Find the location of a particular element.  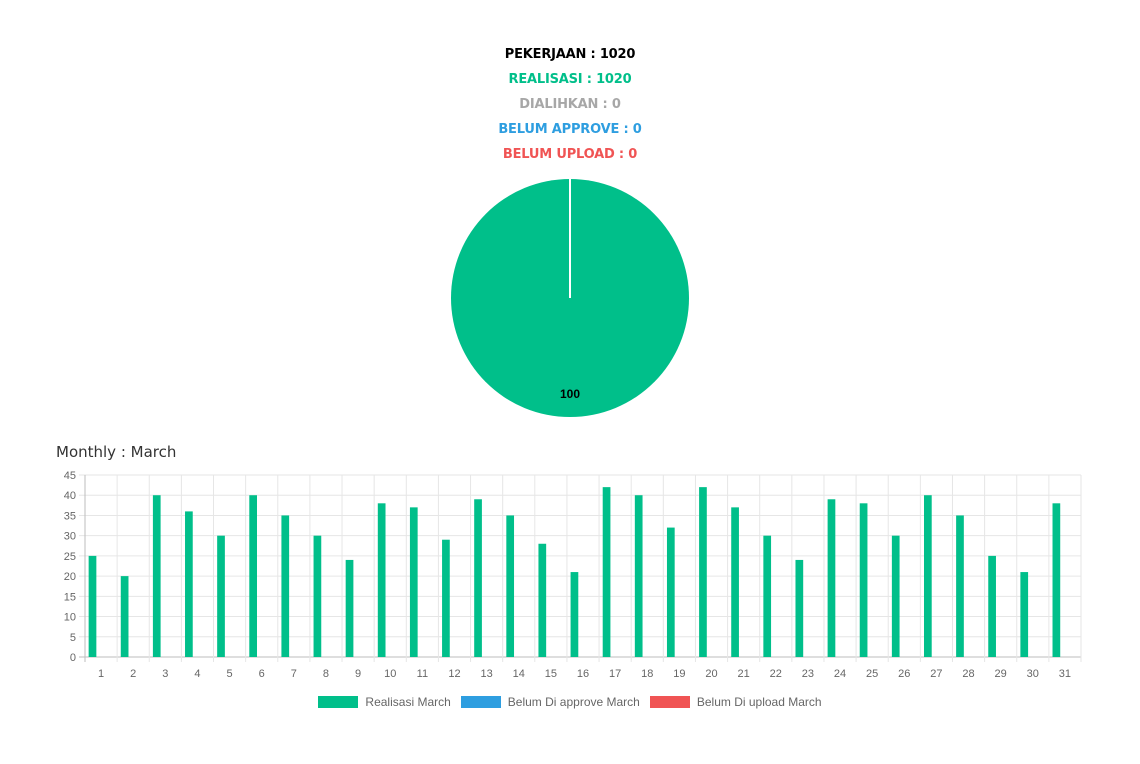

x-tick-label: 19 is located at coordinates (679, 674).